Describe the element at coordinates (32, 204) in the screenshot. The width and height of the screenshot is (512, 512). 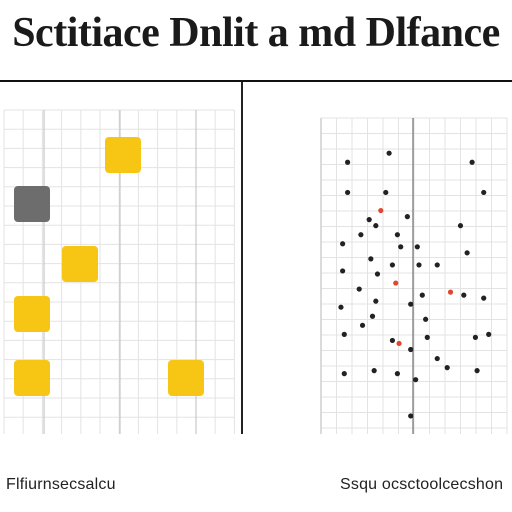
I see `gray-square` at that location.